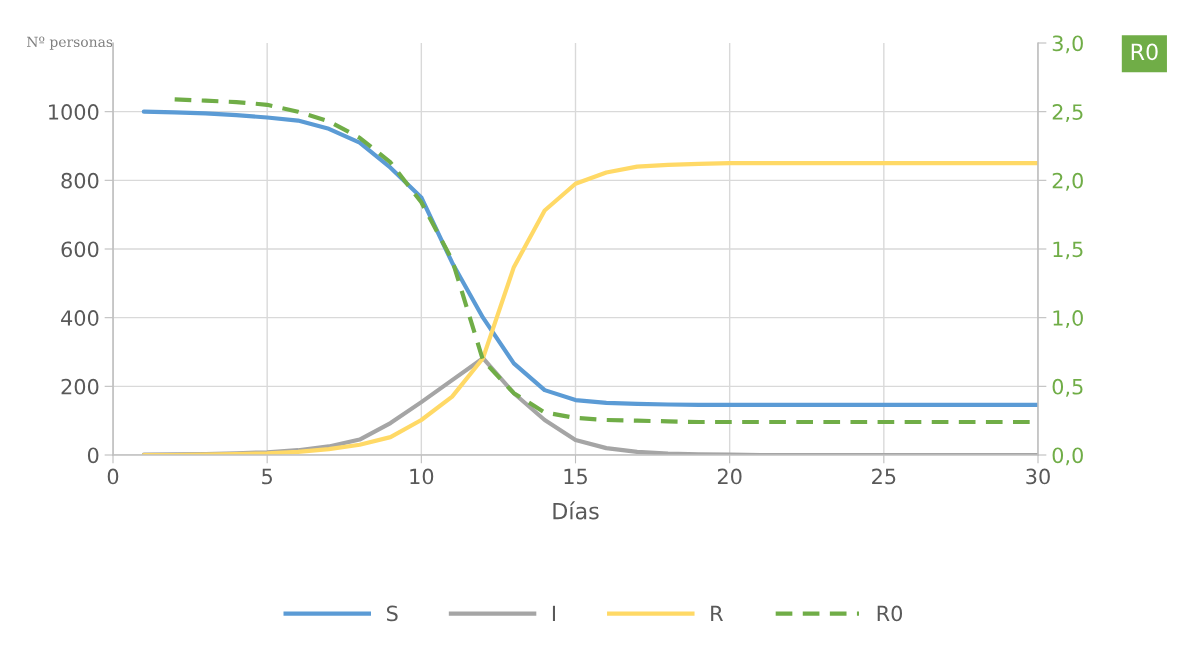 The image size is (1189, 664). What do you see at coordinates (267, 476) in the screenshot?
I see `x-tick-label: 5` at bounding box center [267, 476].